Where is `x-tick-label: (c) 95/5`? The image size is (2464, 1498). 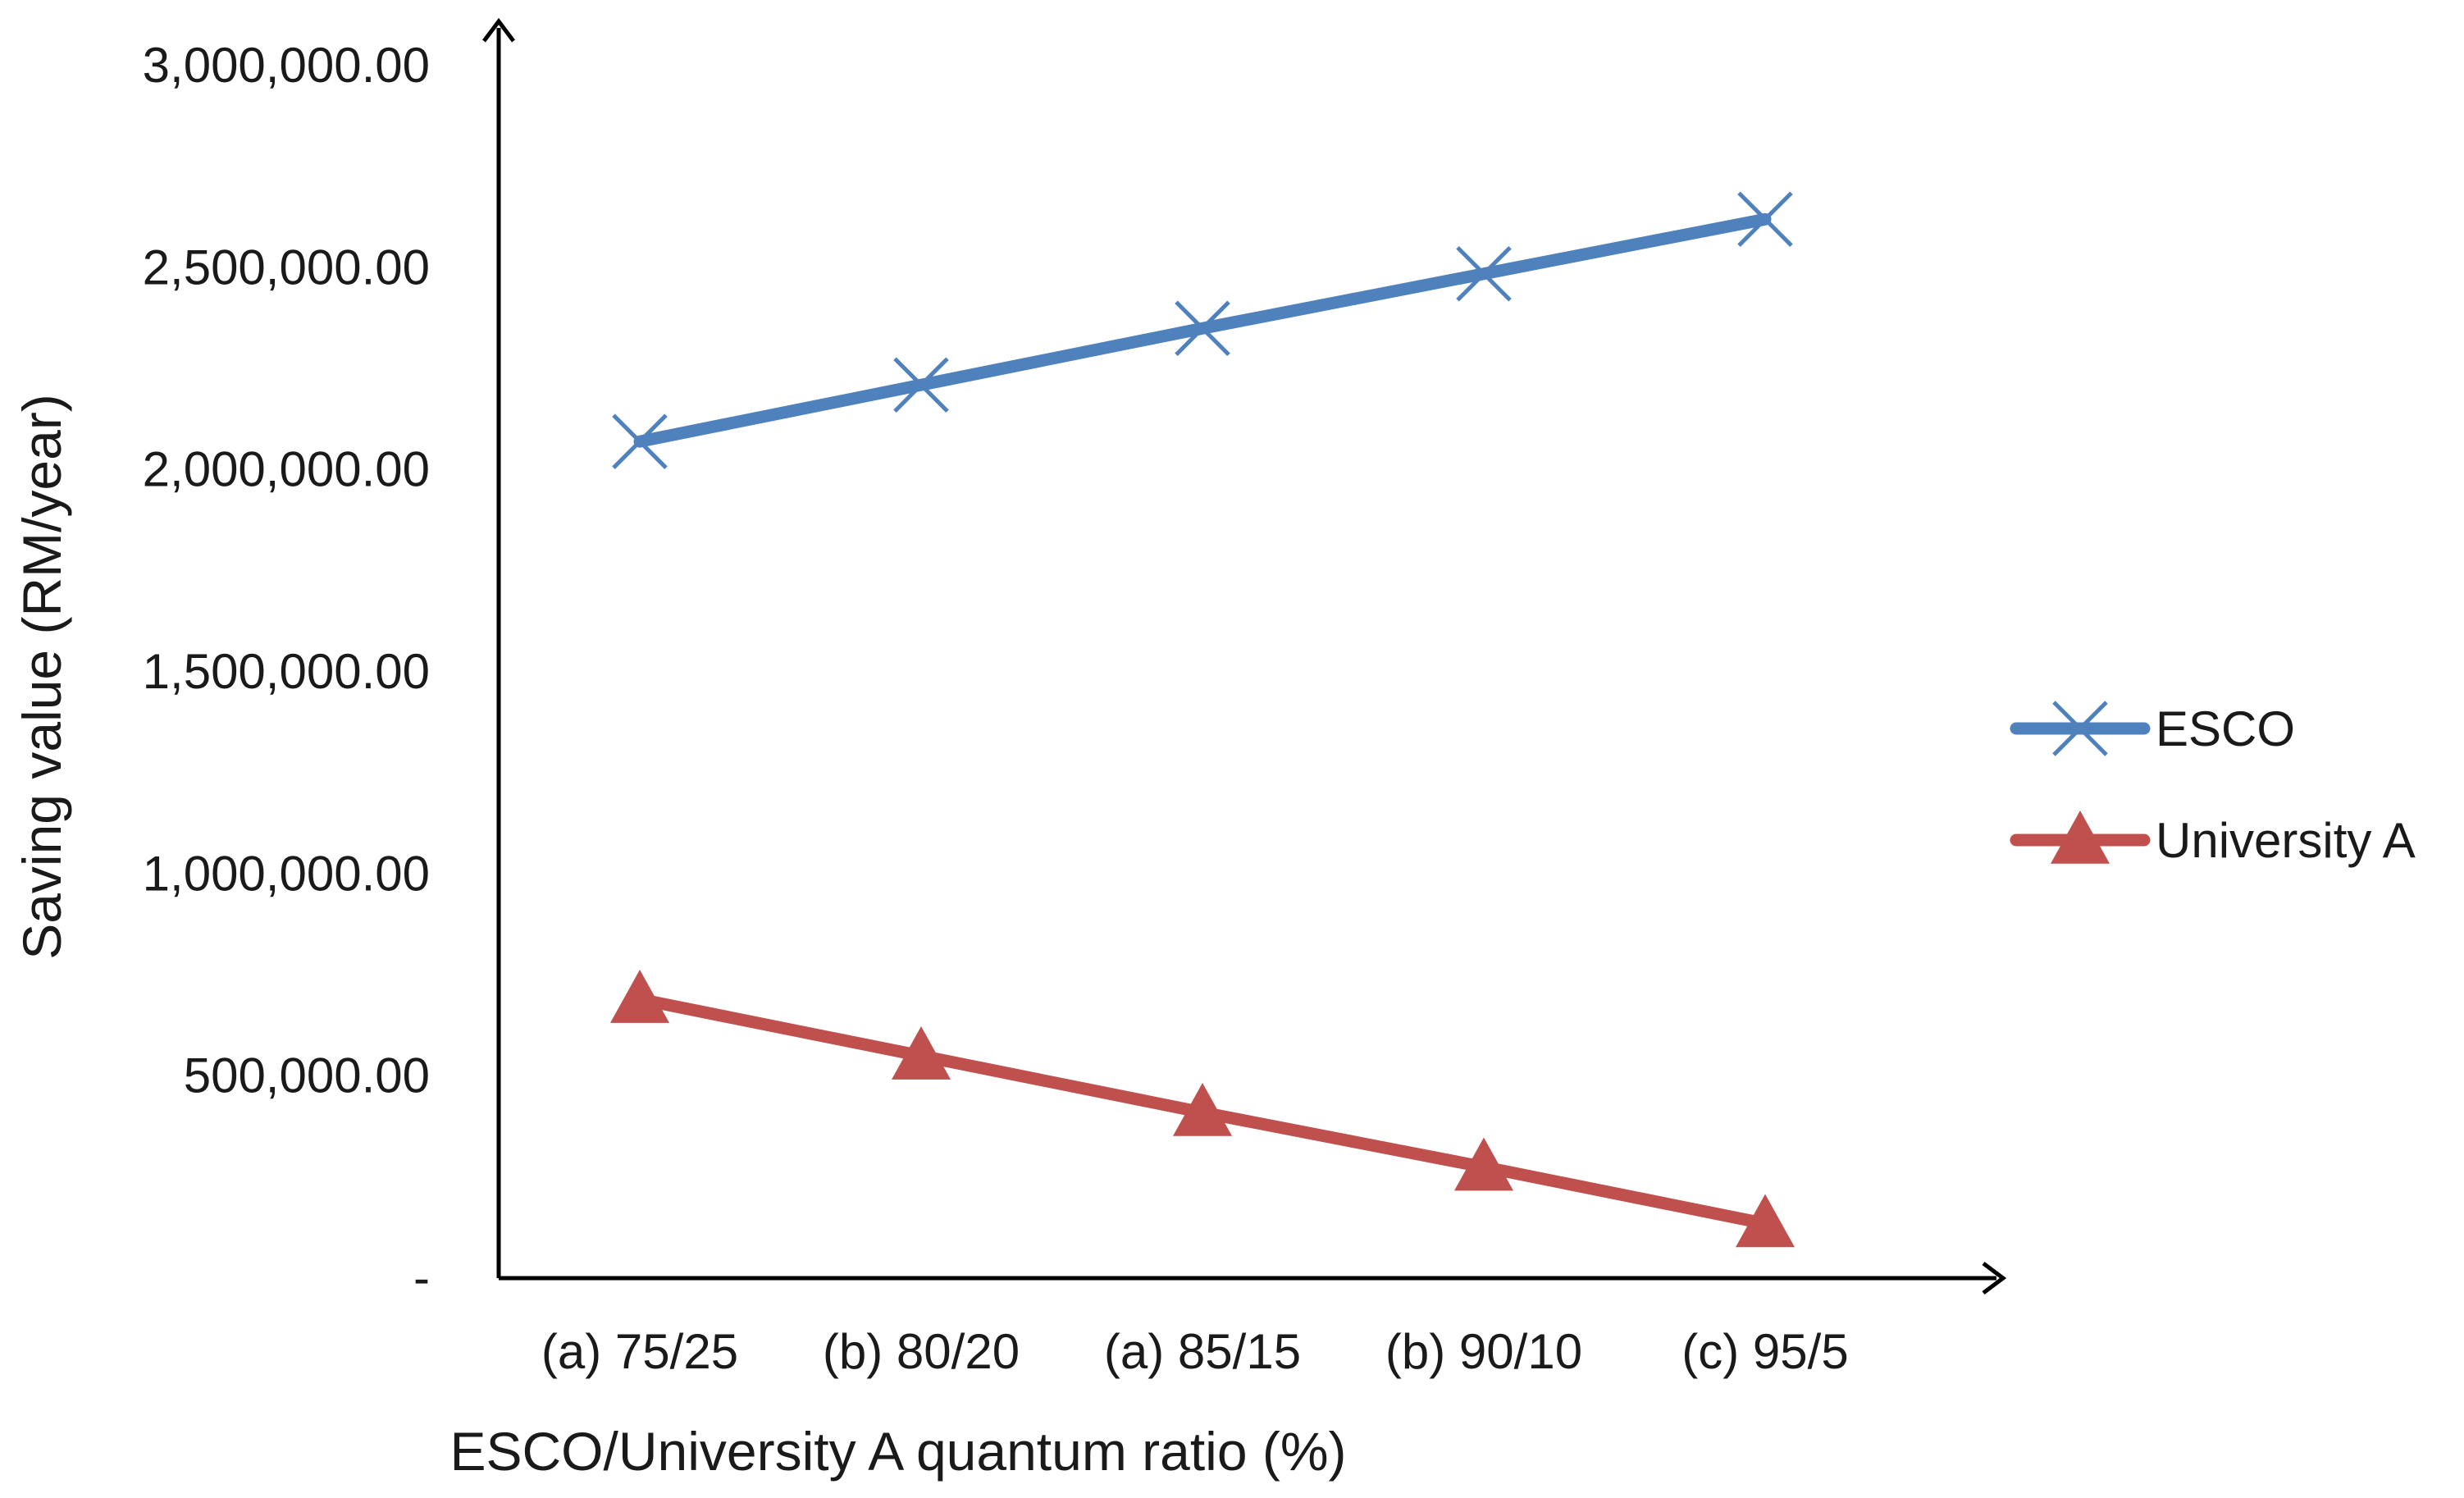
x-tick-label: (c) 95/5 is located at coordinates (1764, 1351).